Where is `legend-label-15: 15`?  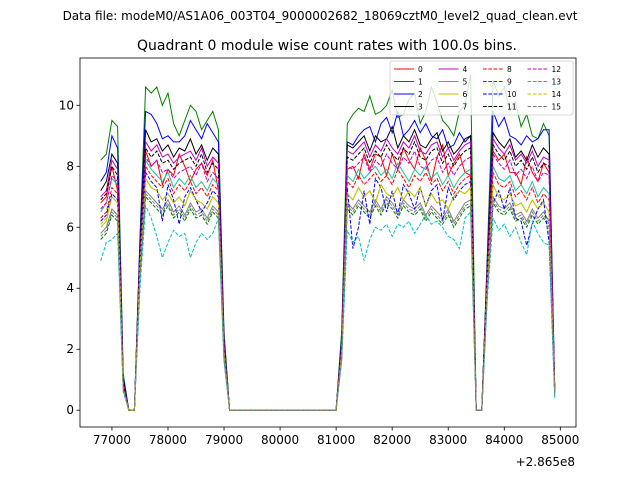 legend-label-15: 15 is located at coordinates (557, 107).